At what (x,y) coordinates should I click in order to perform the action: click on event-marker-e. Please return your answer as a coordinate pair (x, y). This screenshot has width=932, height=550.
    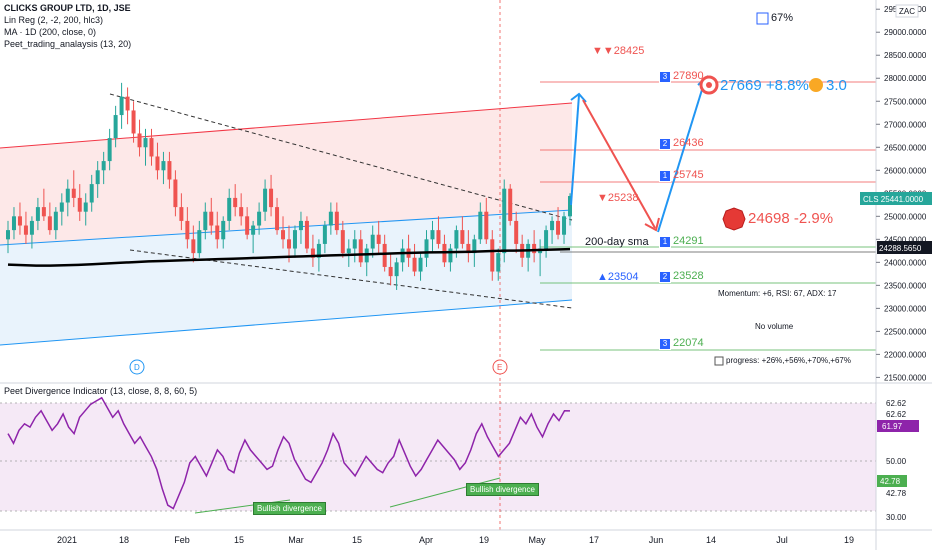
    Looking at the image, I should click on (500, 367).